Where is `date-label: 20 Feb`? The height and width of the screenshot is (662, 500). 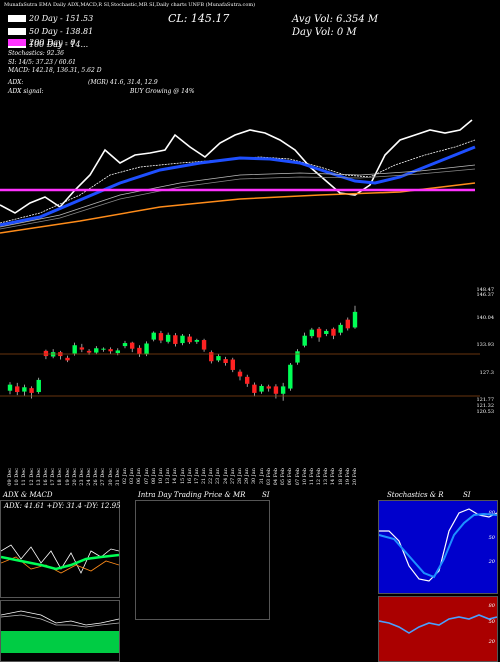
date-label: 20 Feb is located at coordinates (355, 477).